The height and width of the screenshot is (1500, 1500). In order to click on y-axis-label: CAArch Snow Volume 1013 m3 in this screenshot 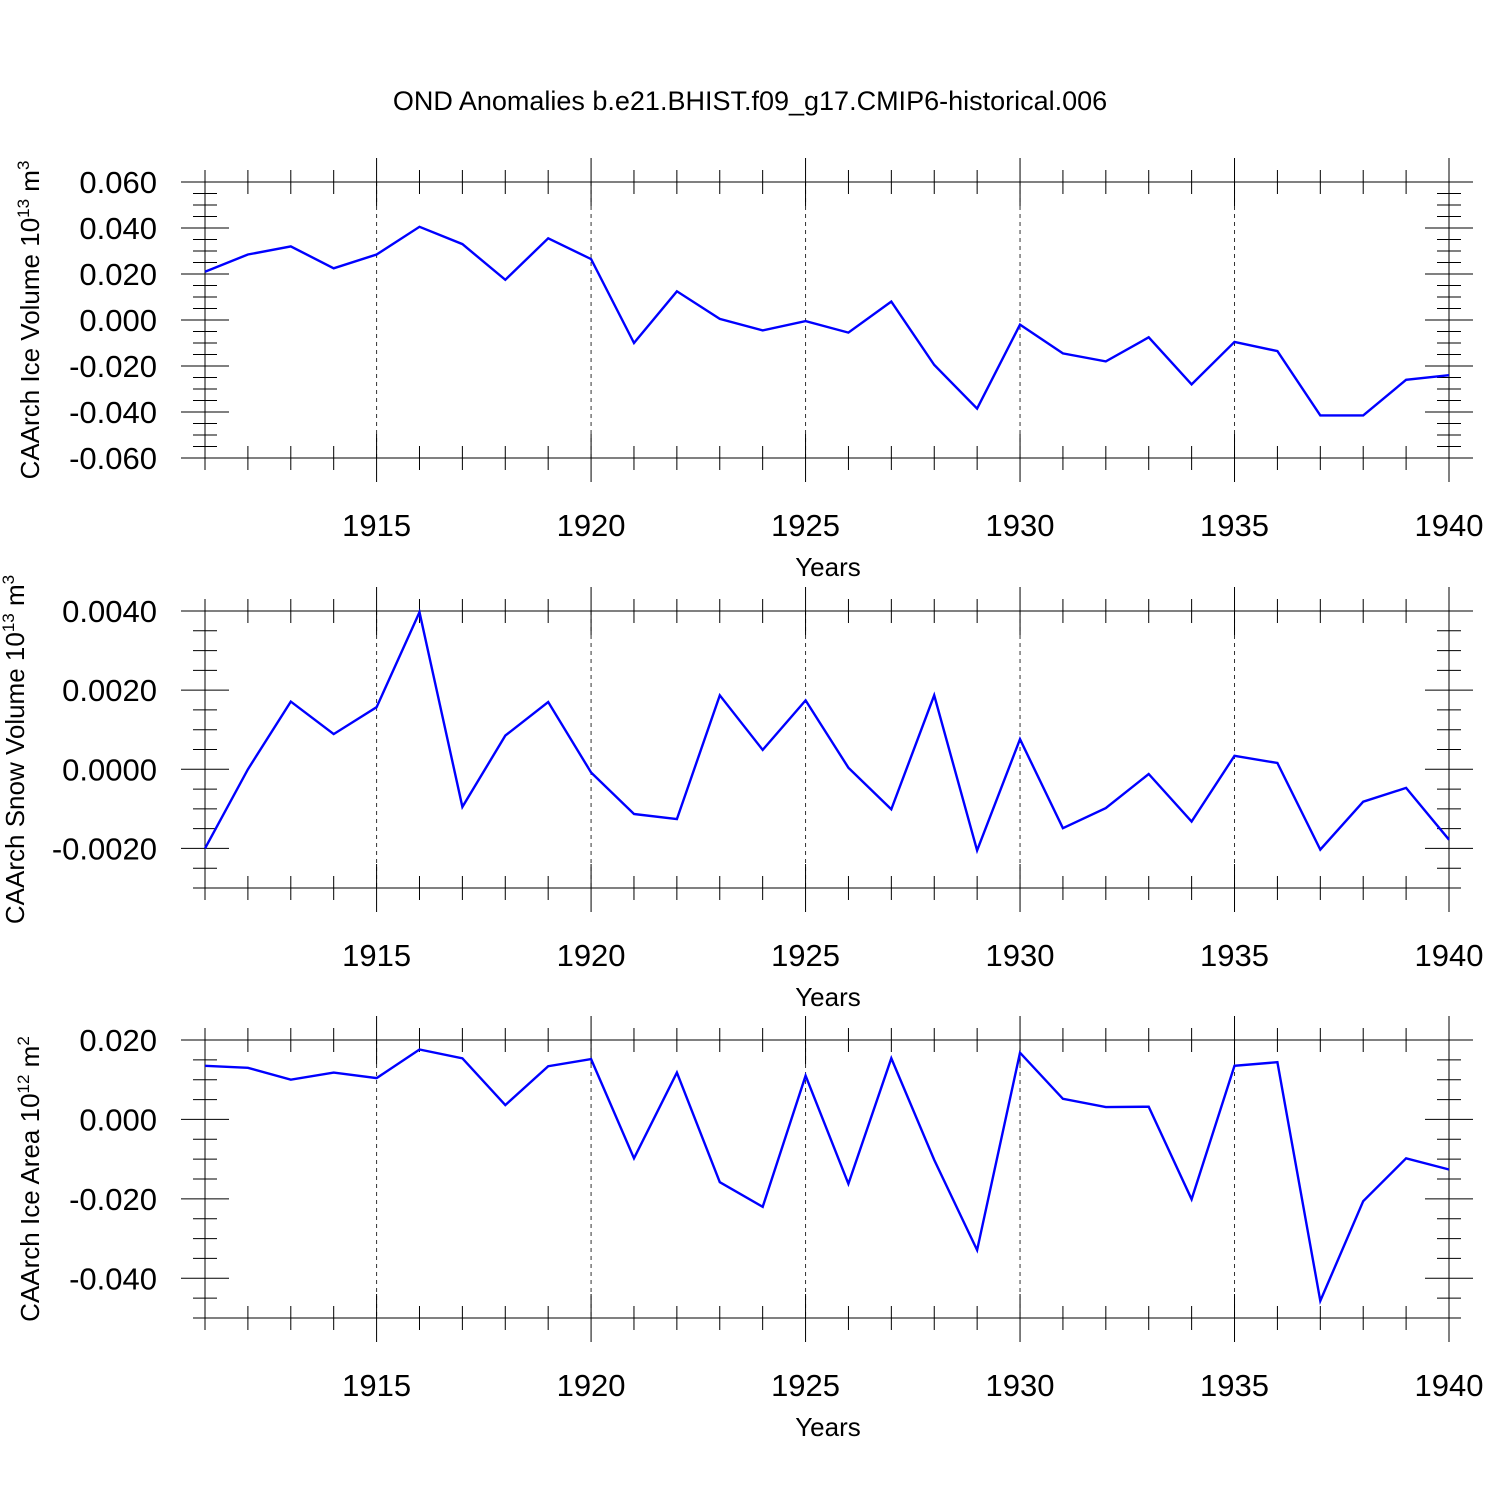, I will do `click(15, 749)`.